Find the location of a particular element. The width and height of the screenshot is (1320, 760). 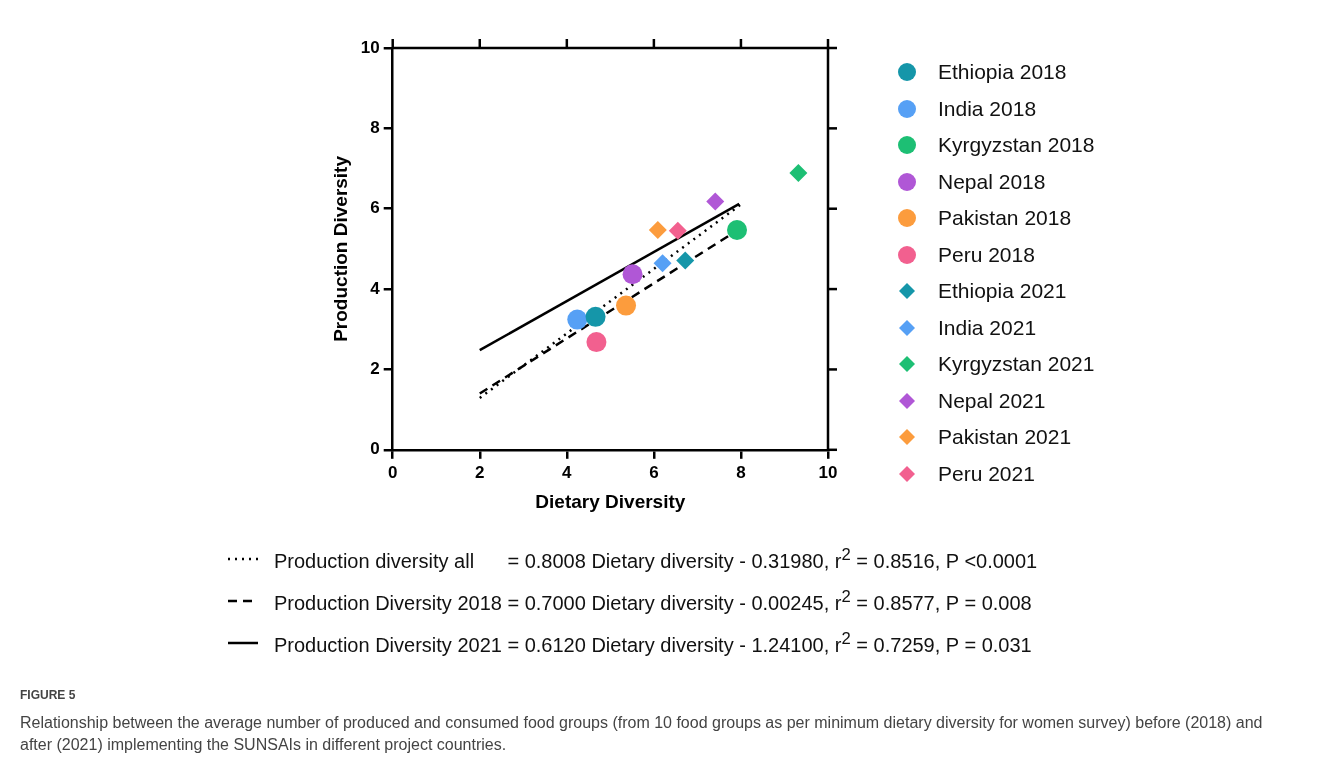

legend-label: Production Diversity 2018 = 0.7000 Dietary diversity - 0.00245, r$^{2}$ = 0.8577, P = 0.008 is located at coordinates (653, 601).